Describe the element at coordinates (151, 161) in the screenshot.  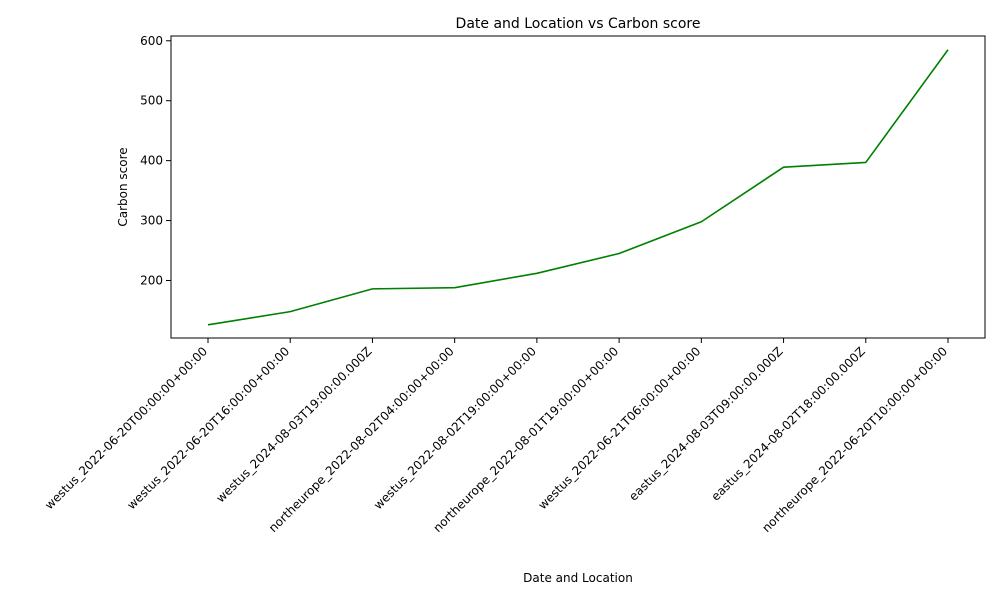
I see `y-tick-label: 400` at that location.